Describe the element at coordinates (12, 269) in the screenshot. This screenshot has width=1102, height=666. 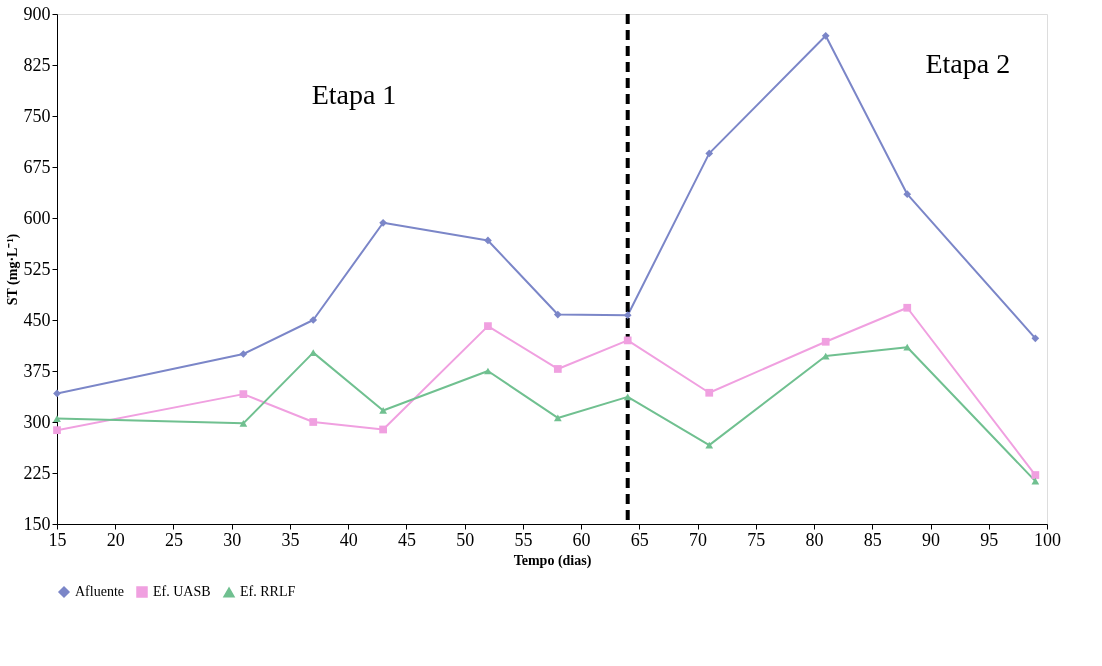
I see `y-axis-title: ST (mg·L⁻¹)` at that location.